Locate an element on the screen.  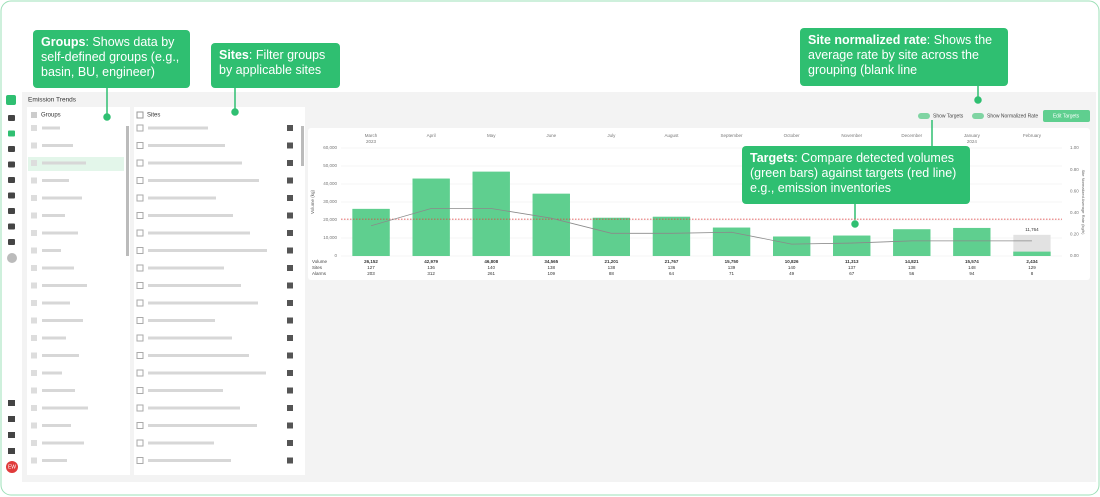
row-value: 21,201 is located at coordinates (611, 261).